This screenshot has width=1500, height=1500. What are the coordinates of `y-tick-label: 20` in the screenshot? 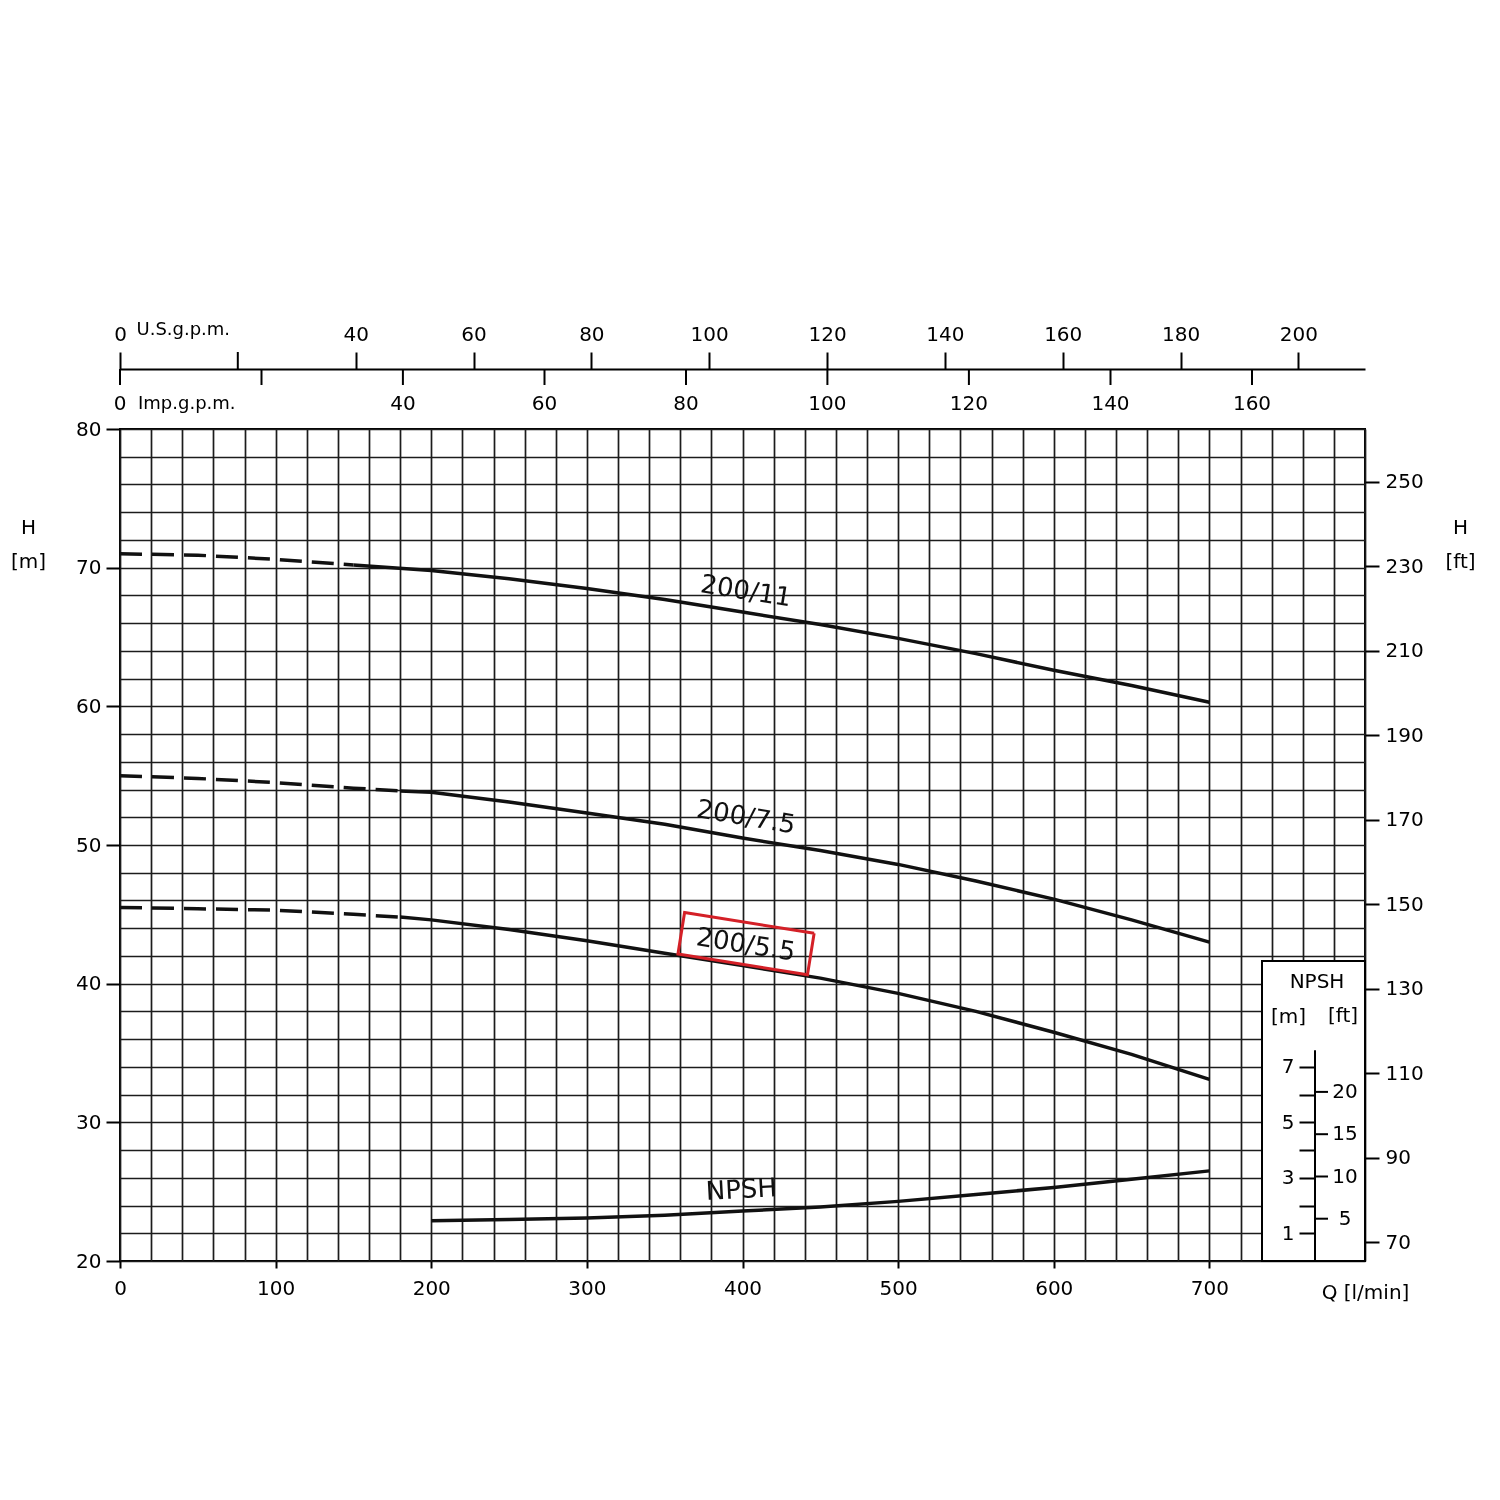 It's located at (89, 1260).